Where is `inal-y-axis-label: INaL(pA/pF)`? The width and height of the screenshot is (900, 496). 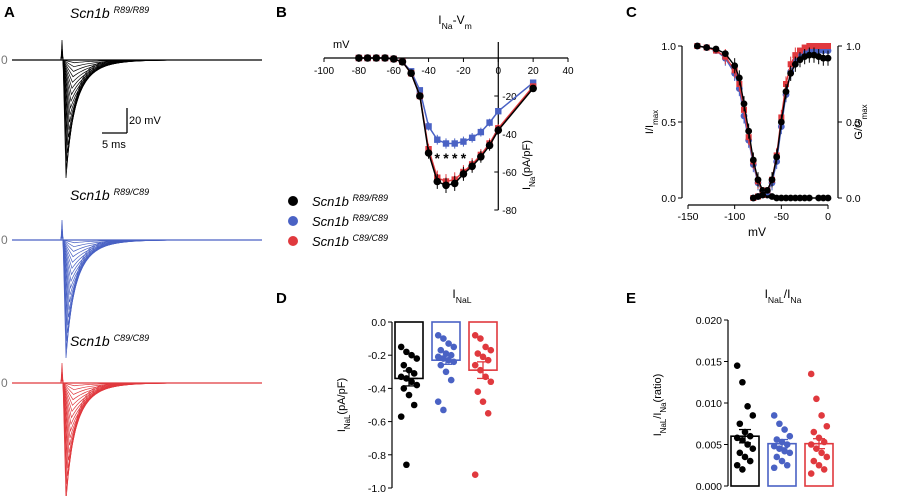
inal-y-axis-label: INaL(pA/pF) is located at coordinates (344, 405).